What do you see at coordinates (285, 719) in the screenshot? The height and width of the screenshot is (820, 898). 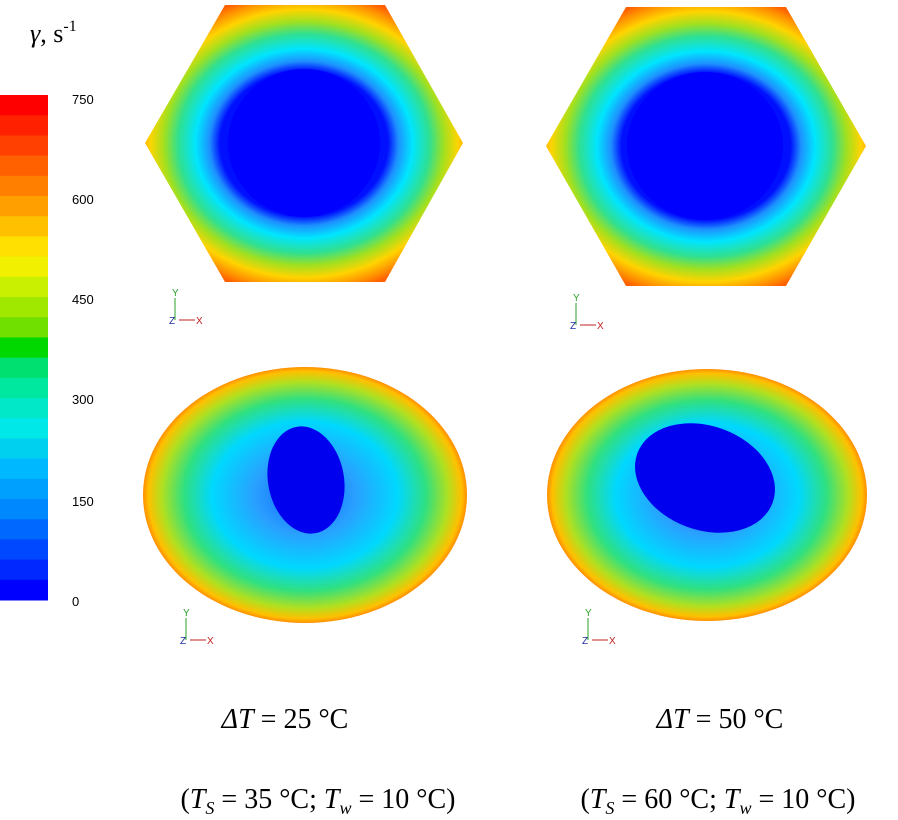 I see `caption-delta: ΔT = 25 °C` at bounding box center [285, 719].